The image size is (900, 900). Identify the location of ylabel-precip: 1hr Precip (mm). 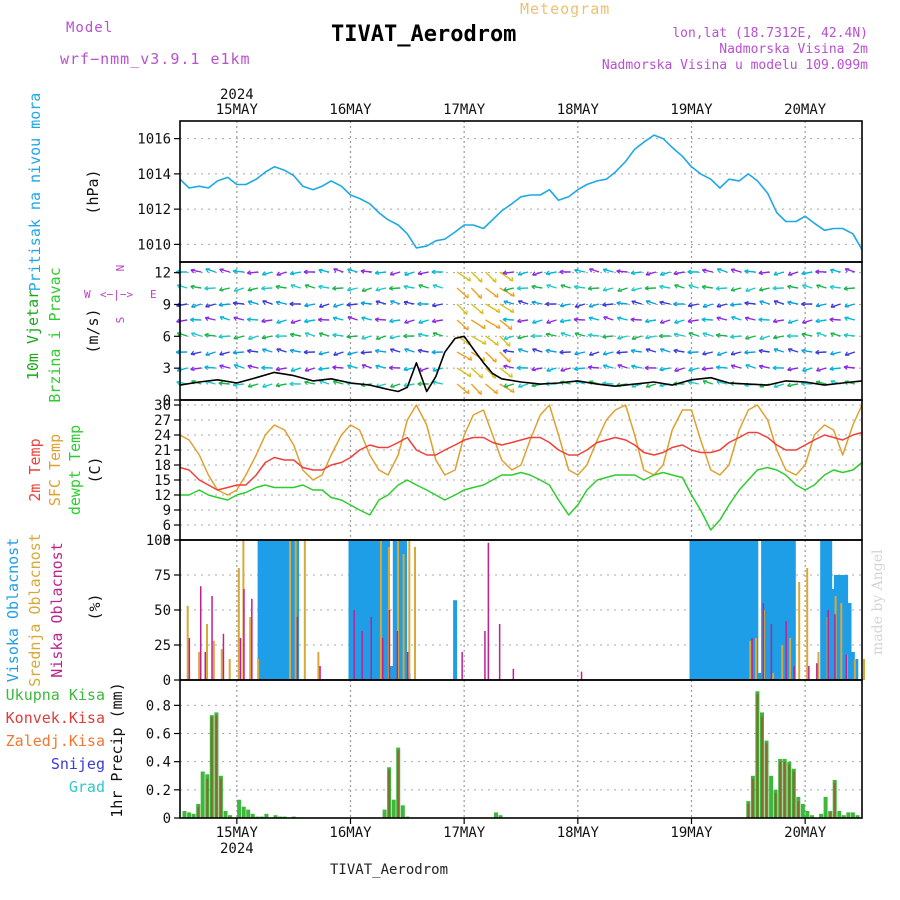
(117, 749).